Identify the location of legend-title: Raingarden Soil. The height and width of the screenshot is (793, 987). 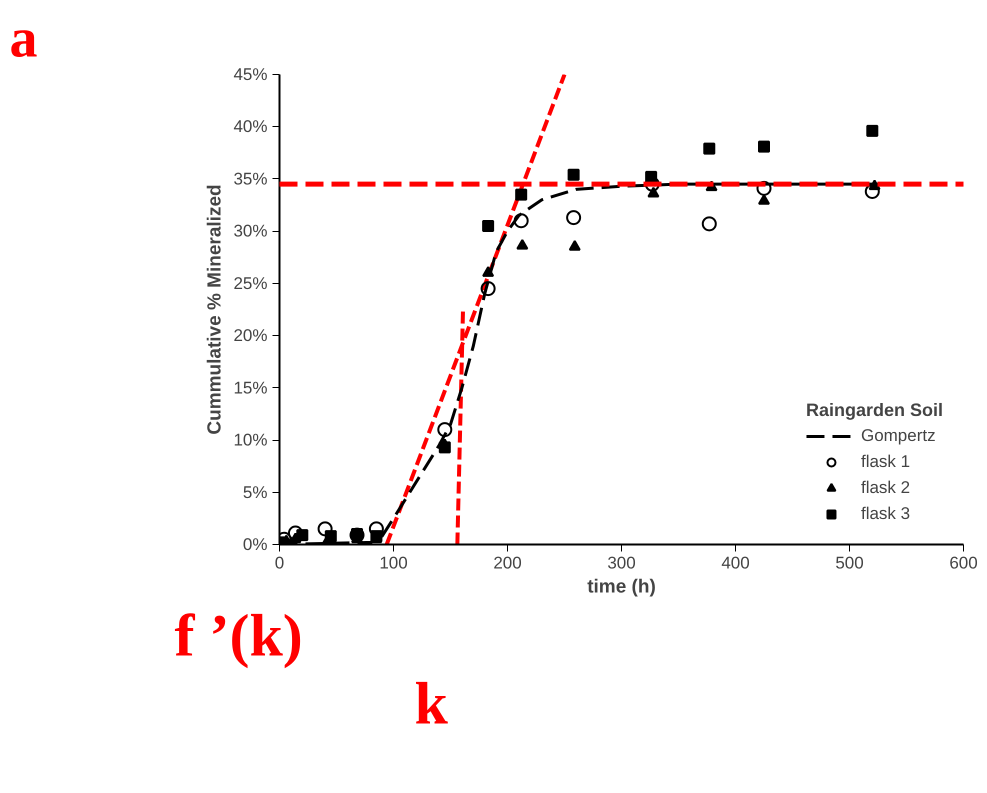
(874, 410).